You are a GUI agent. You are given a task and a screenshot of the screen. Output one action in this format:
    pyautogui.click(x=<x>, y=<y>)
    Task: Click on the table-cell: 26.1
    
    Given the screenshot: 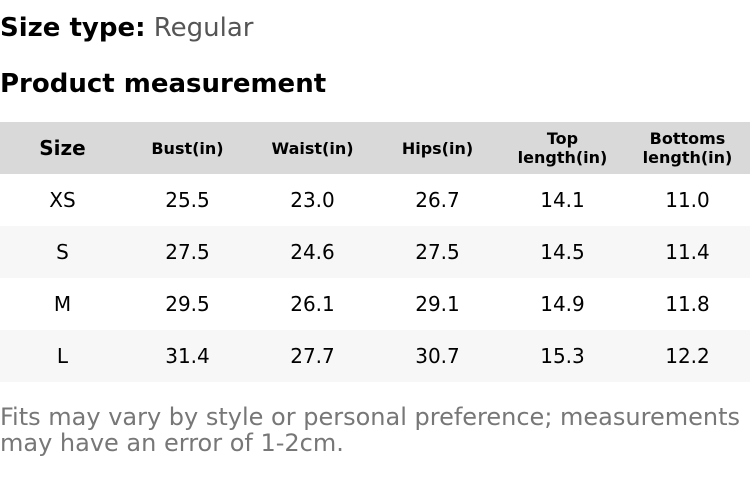 What is the action you would take?
    pyautogui.click(x=312, y=304)
    